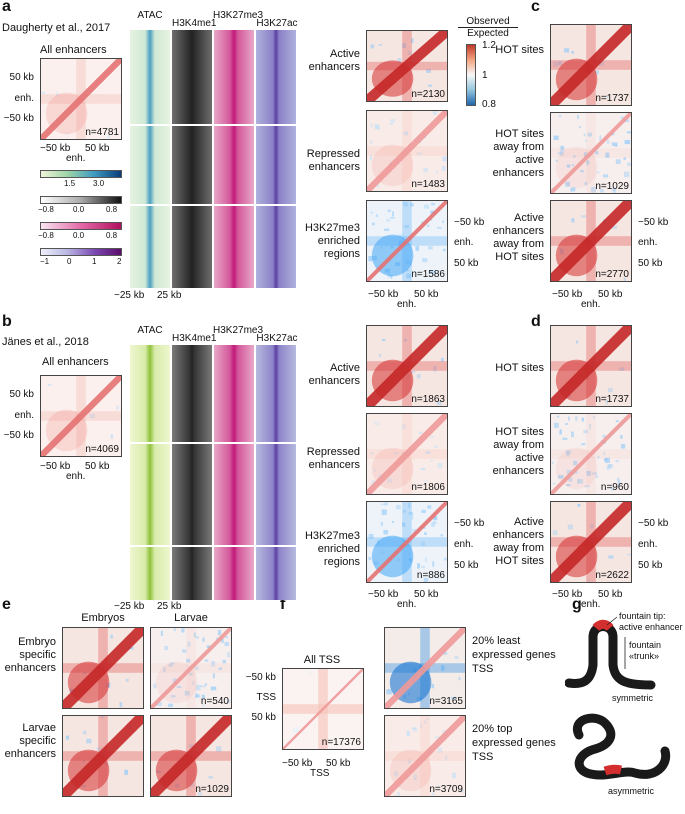  What do you see at coordinates (332, 241) in the screenshot?
I see `group-label: H3K27me3 enriched regions` at bounding box center [332, 241].